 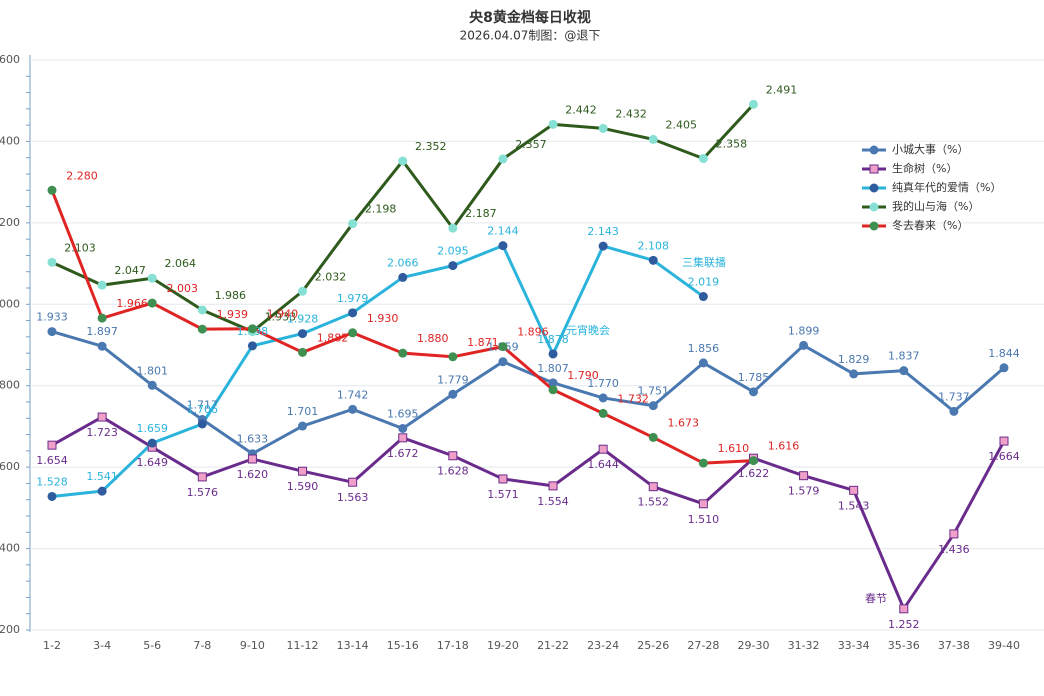 What do you see at coordinates (704, 262) in the screenshot?
I see `annotation: 三集联播` at bounding box center [704, 262].